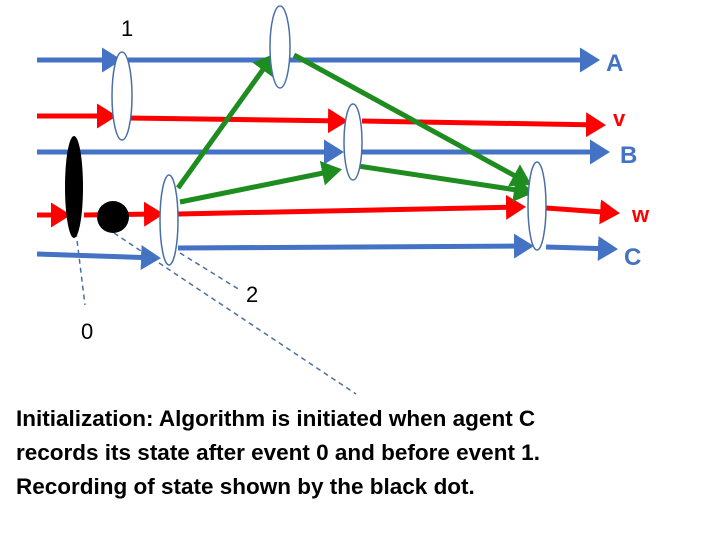 This screenshot has width=720, height=540. Describe the element at coordinates (225, 121) in the screenshot. I see `message-c-to-a` at that location.